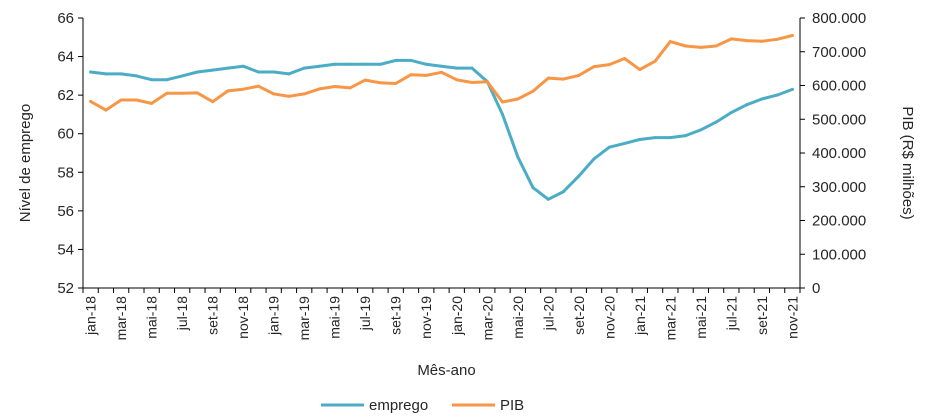 Image resolution: width=940 pixels, height=419 pixels. Describe the element at coordinates (152, 317) in the screenshot. I see `x-tick-label: mai-18` at that location.